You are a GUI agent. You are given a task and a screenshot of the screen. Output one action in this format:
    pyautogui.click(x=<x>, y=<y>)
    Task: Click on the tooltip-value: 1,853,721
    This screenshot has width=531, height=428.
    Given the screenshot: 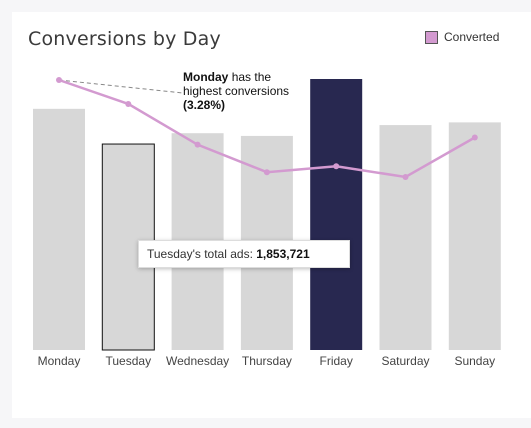 What is the action you would take?
    pyautogui.click(x=283, y=254)
    